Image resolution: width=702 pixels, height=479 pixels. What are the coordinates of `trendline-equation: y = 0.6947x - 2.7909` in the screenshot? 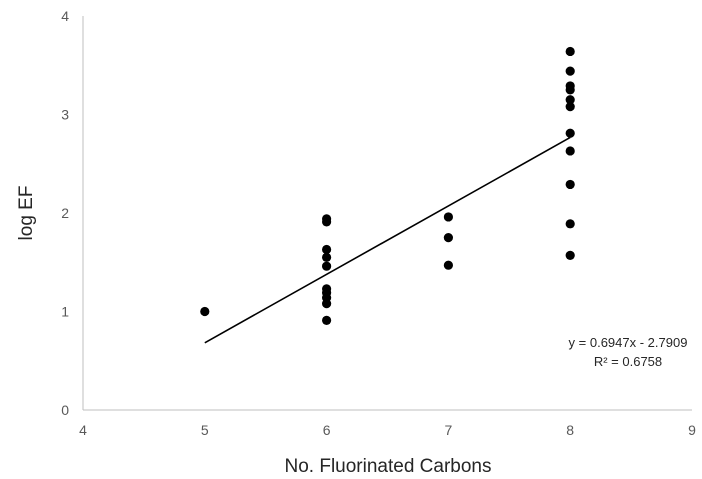 It's located at (628, 342).